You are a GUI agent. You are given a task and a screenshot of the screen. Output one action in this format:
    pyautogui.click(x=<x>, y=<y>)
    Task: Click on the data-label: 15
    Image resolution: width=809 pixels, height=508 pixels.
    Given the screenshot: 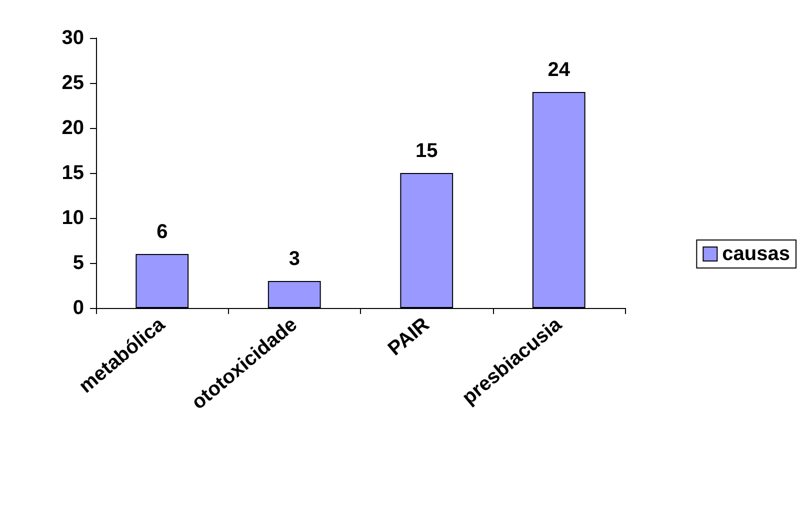 What is the action you would take?
    pyautogui.click(x=427, y=151)
    